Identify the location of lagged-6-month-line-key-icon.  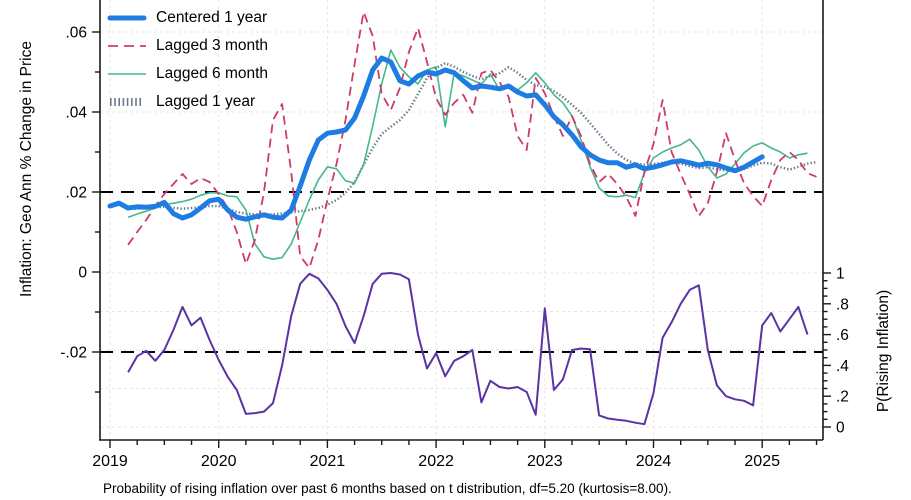
(127, 74).